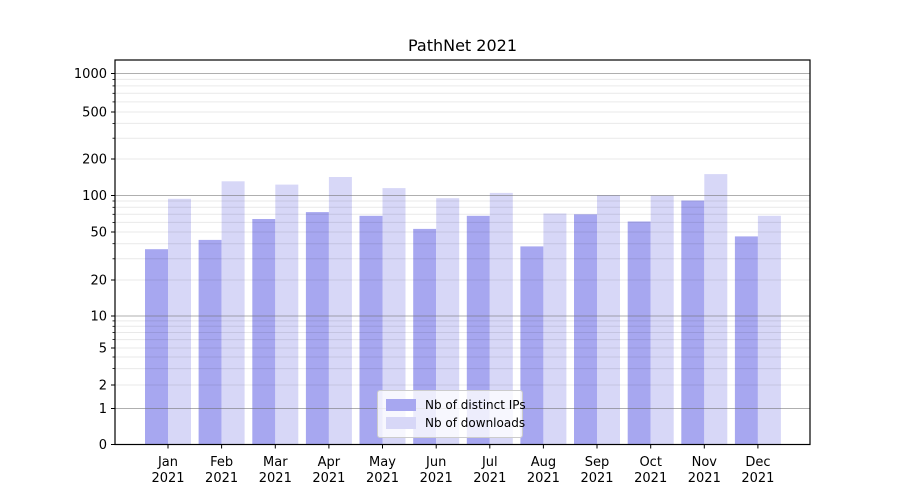 Image resolution: width=900 pixels, height=500 pixels. I want to click on y-tick-label-1: 1, so click(103, 409).